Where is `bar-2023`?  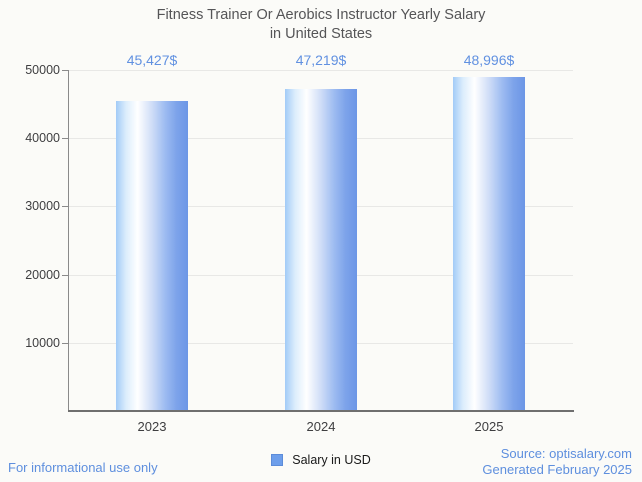 bar-2023 is located at coordinates (152, 255).